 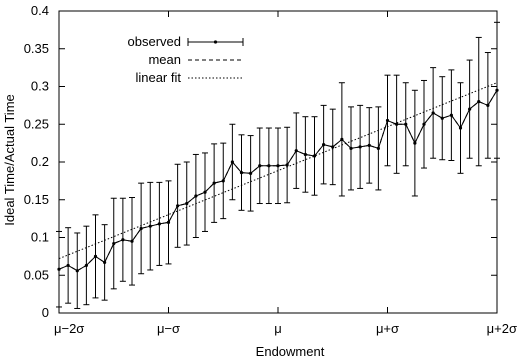 I want to click on x-tick-label: μ−2σ, so click(x=69, y=328).